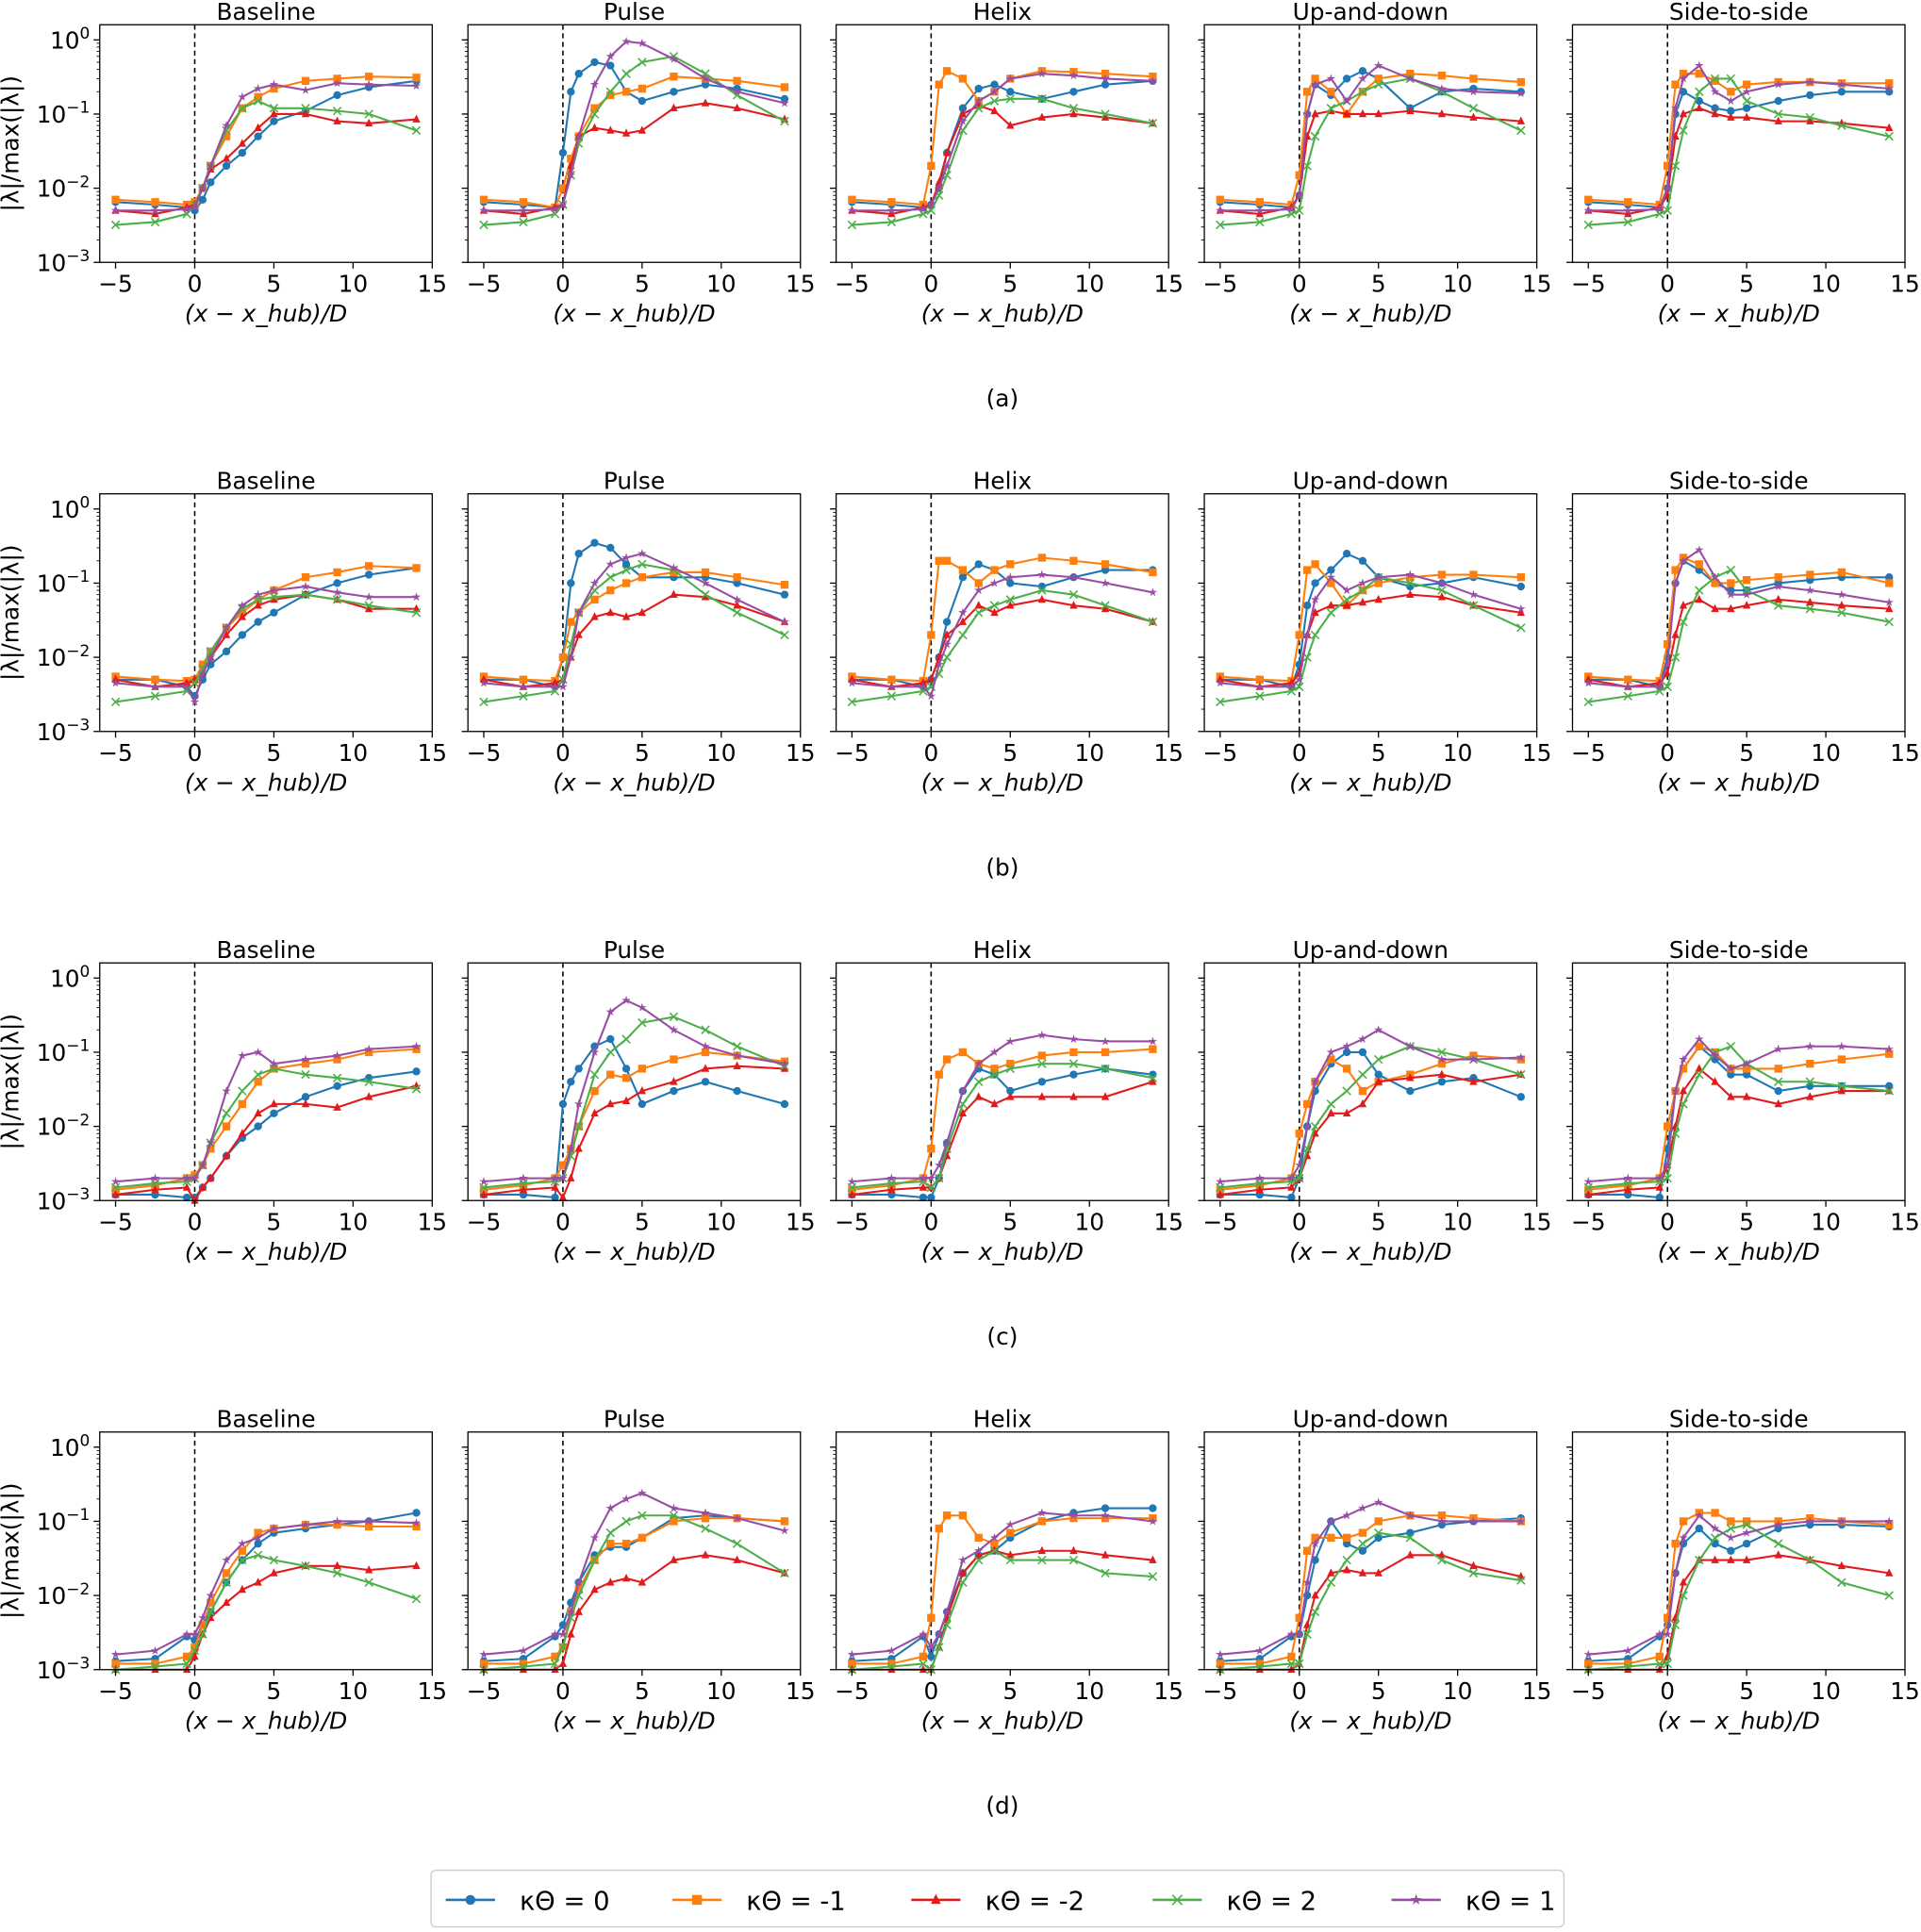  Describe the element at coordinates (1374, 1100) in the screenshot. I see `subplot-c-up-and-down: Up-and-down −5 0 5 10 15 (x − x_hub)/D` at that location.